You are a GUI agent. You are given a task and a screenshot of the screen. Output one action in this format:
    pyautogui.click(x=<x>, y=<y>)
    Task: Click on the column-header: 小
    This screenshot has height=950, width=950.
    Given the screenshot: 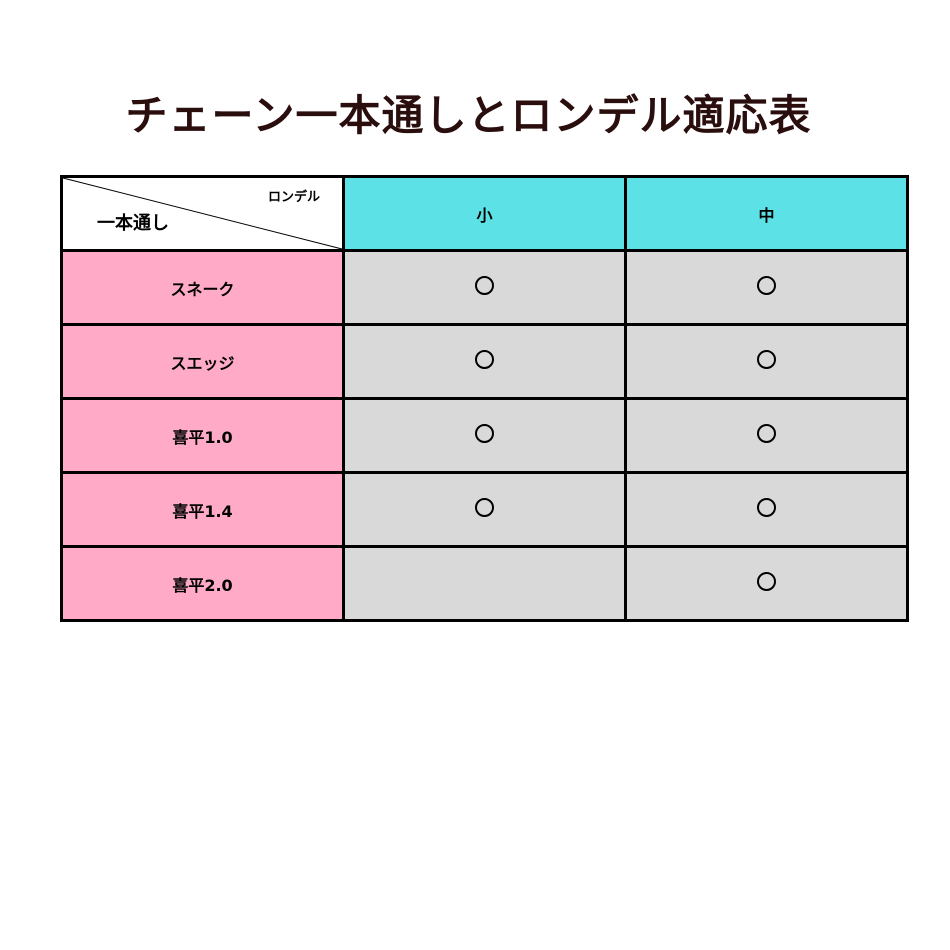 What is the action you would take?
    pyautogui.click(x=484, y=213)
    